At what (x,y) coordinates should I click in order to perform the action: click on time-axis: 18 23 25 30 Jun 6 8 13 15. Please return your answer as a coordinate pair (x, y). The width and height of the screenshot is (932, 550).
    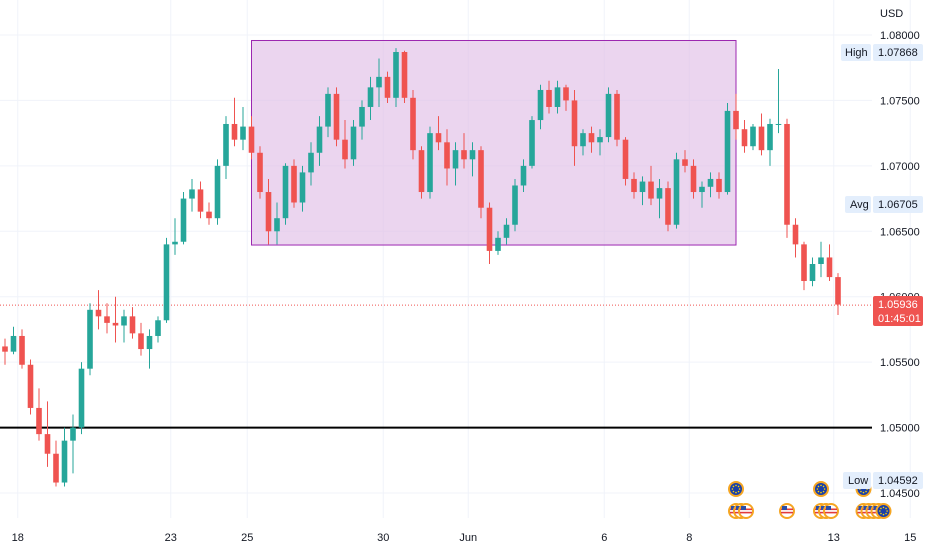
    Looking at the image, I should click on (464, 538).